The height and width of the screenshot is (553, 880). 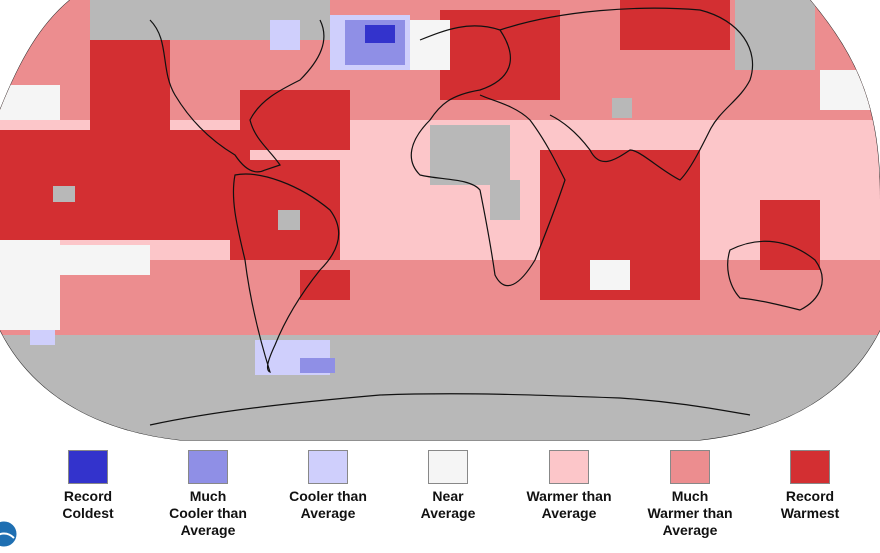 I want to click on south-america-outline, so click(x=286, y=273).